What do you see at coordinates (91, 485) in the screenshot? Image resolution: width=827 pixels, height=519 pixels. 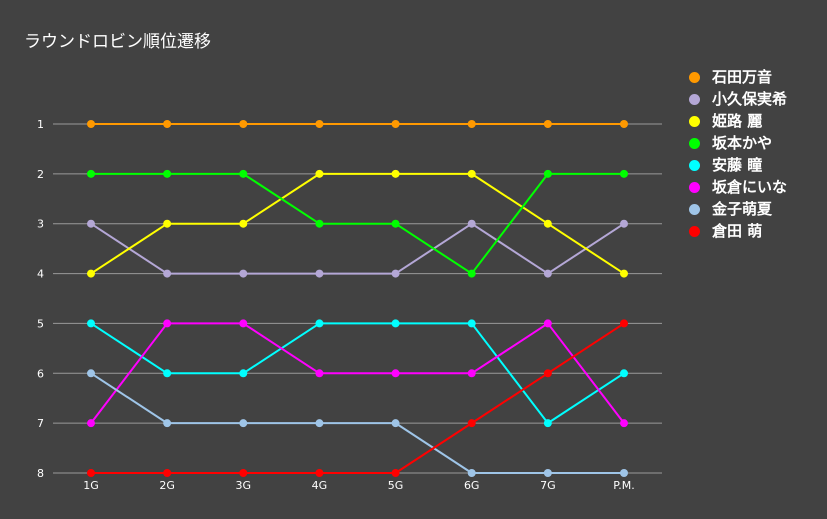 I see `x-tick-label: 1G` at bounding box center [91, 485].